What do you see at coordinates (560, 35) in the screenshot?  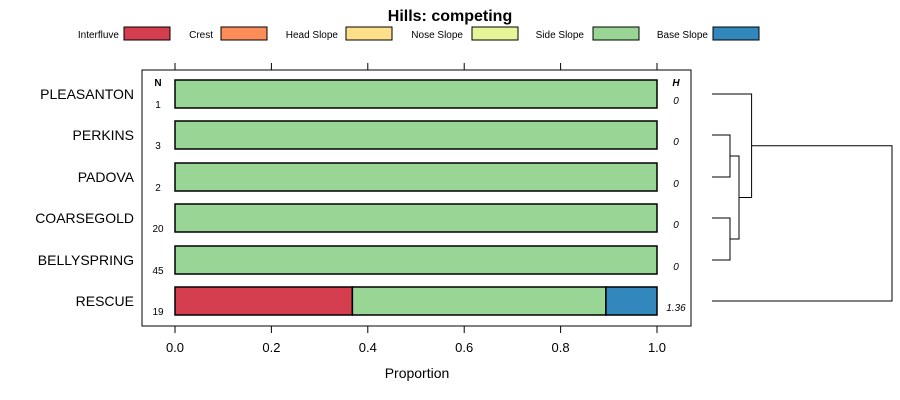 I see `legend-label: Side Slope` at bounding box center [560, 35].